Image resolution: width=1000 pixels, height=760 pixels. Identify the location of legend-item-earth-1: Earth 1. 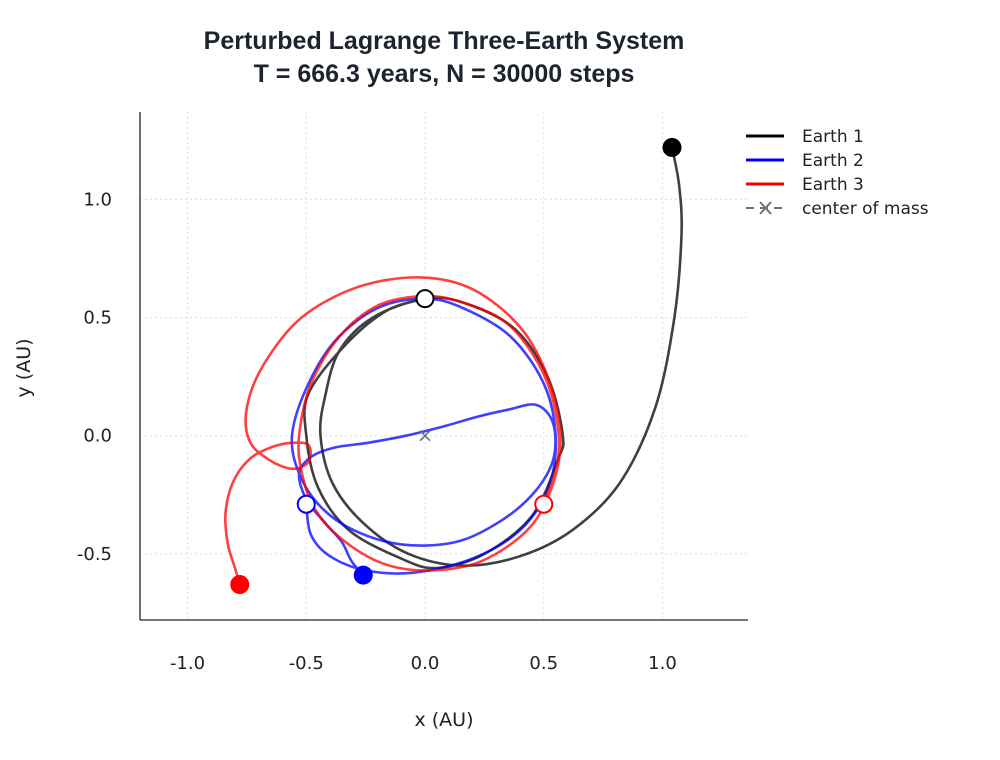
(805, 137).